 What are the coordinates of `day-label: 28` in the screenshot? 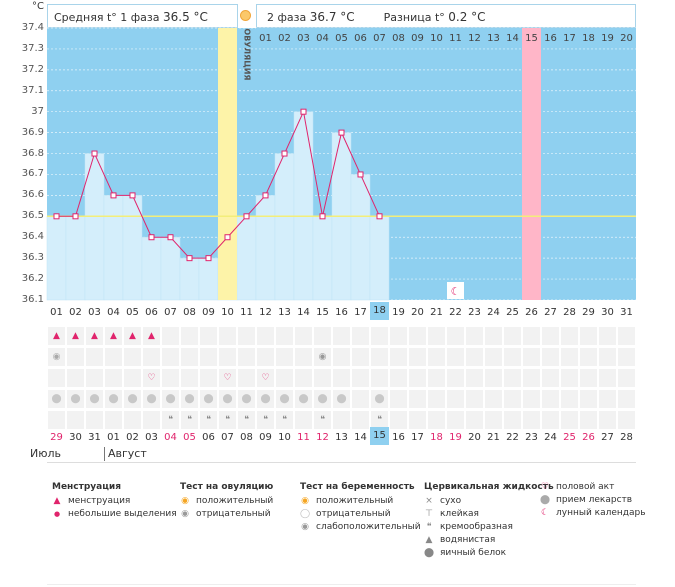 It's located at (569, 312).